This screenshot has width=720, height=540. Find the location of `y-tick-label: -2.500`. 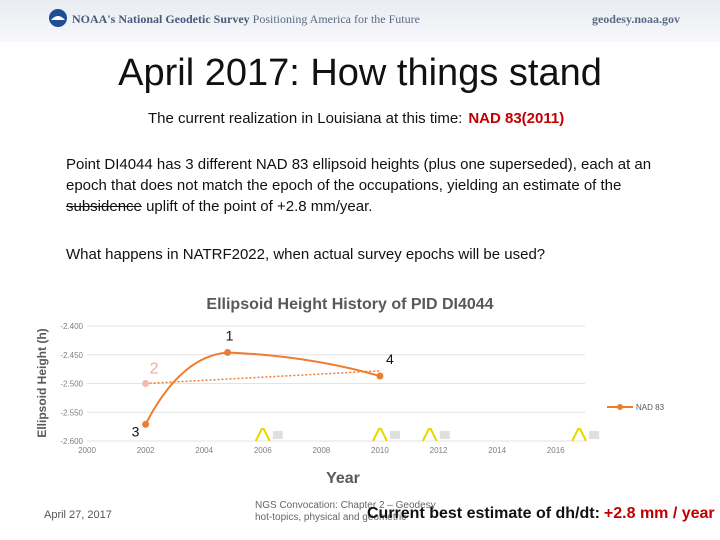

y-tick-label: -2.500 is located at coordinates (71, 384).